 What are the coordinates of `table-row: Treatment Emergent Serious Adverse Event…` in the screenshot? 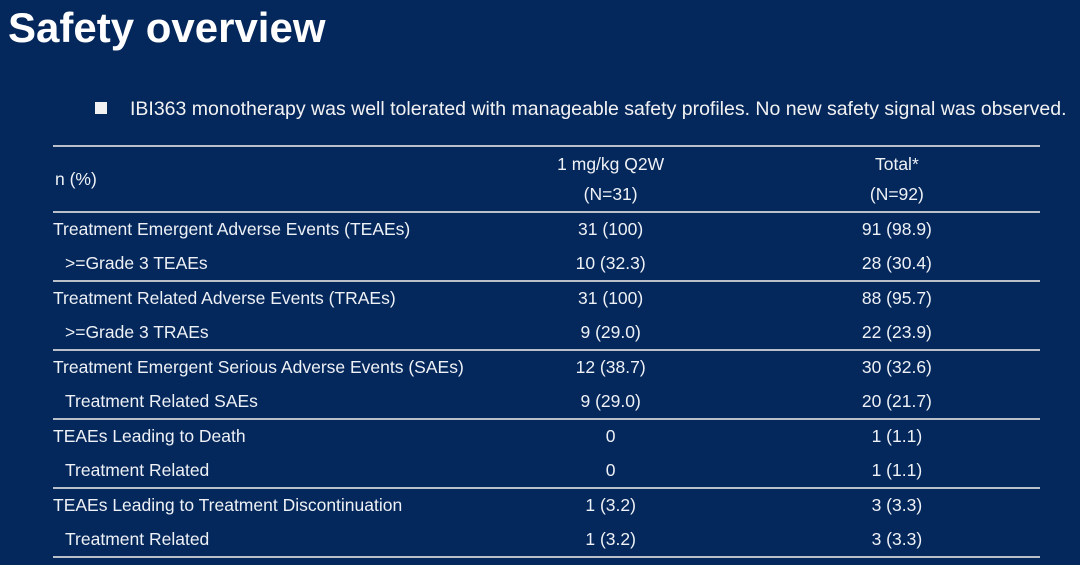 It's located at (546, 367).